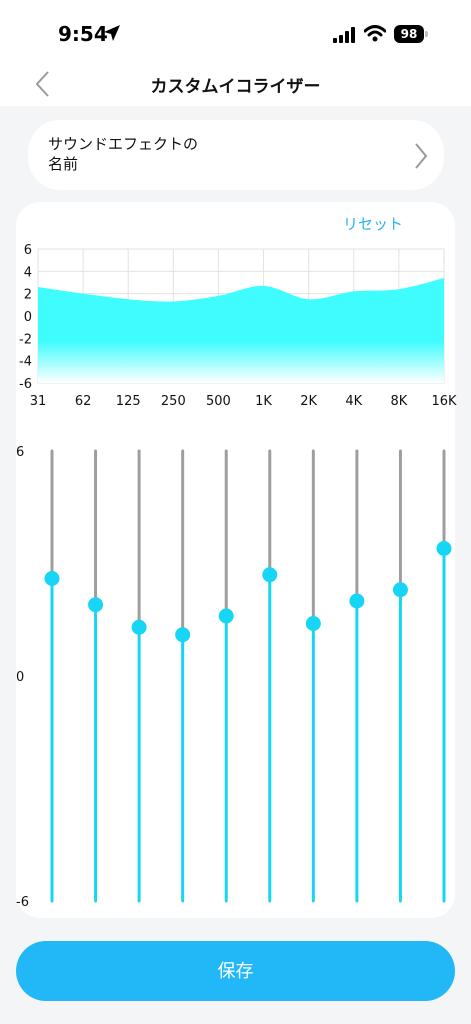  I want to click on slider-knob-1K, so click(270, 575).